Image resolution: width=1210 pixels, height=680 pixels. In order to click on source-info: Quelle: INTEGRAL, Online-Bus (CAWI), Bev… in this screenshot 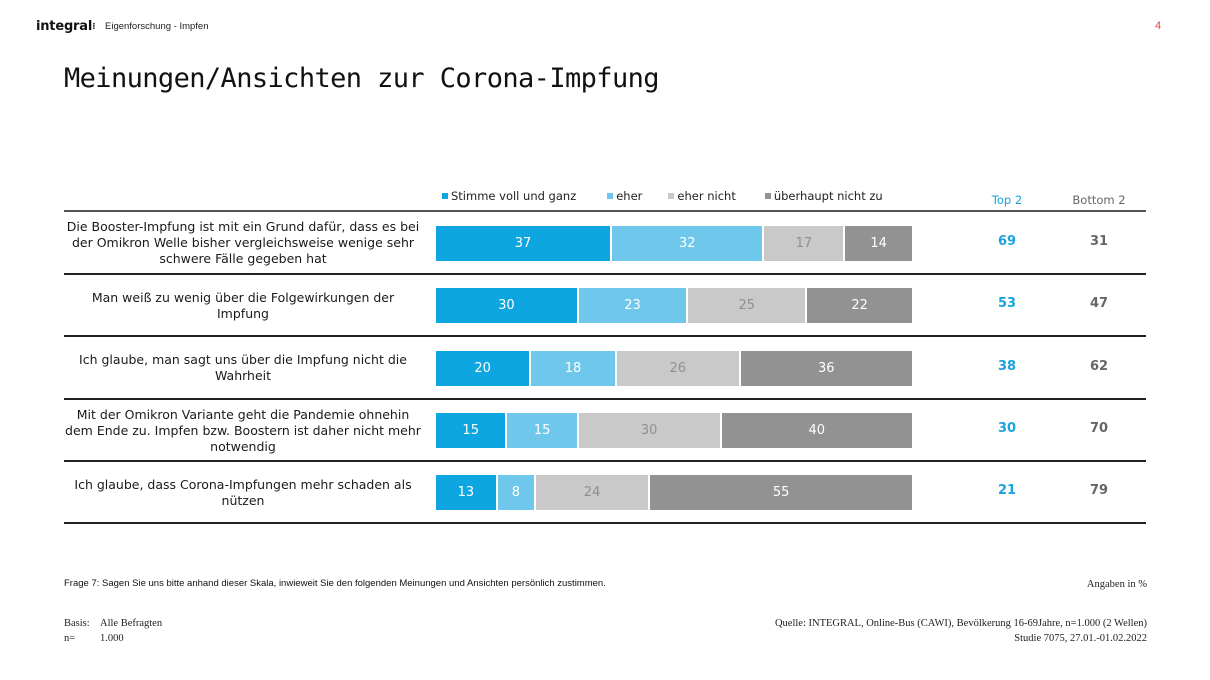, I will do `click(961, 631)`.